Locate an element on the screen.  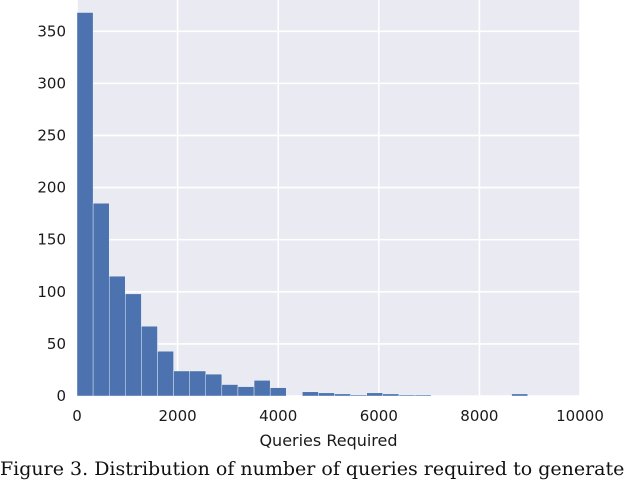
y-tick-label-7: 350 is located at coordinates (51, 31).